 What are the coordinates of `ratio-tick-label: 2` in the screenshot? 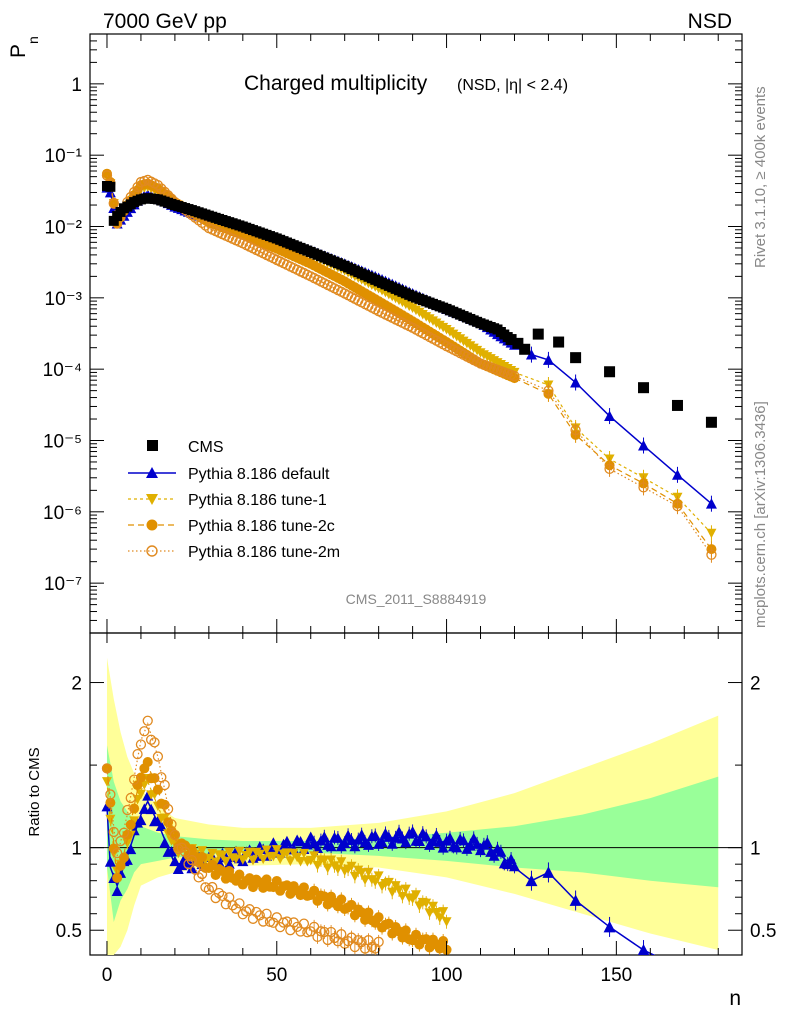 It's located at (76, 684).